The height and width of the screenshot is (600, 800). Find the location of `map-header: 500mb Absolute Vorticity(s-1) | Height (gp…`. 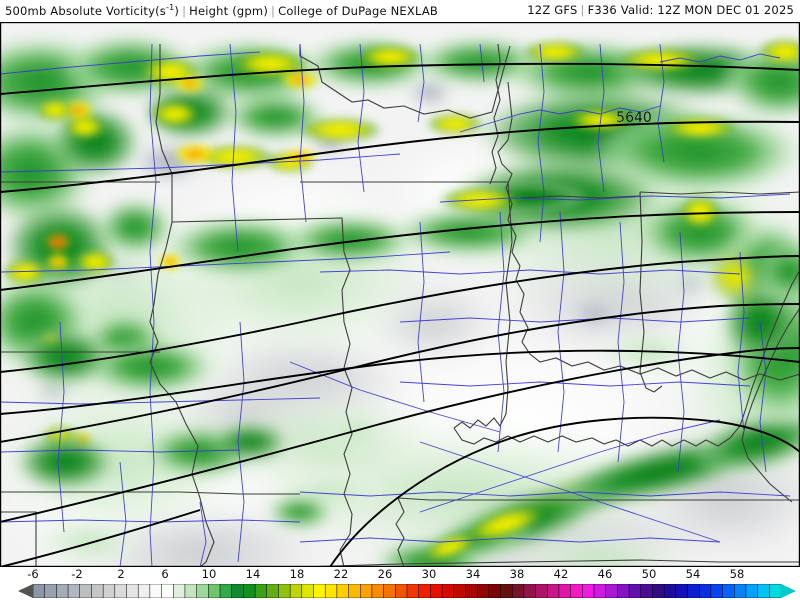

map-header: 500mb Absolute Vorticity(s-1) | Height (gp… is located at coordinates (400, 11).